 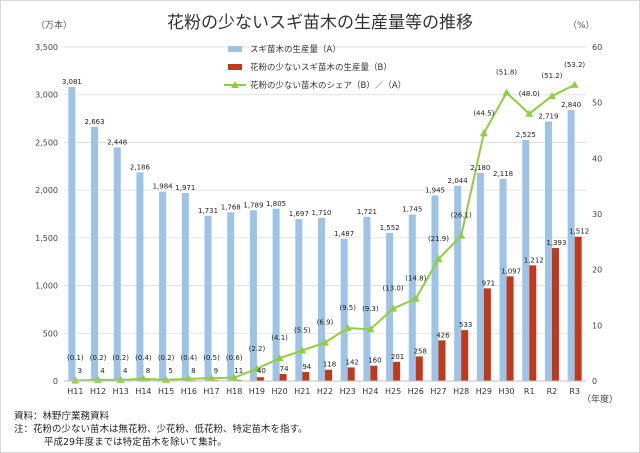 I want to click on bar-b-label: 1,097, so click(x=511, y=271).